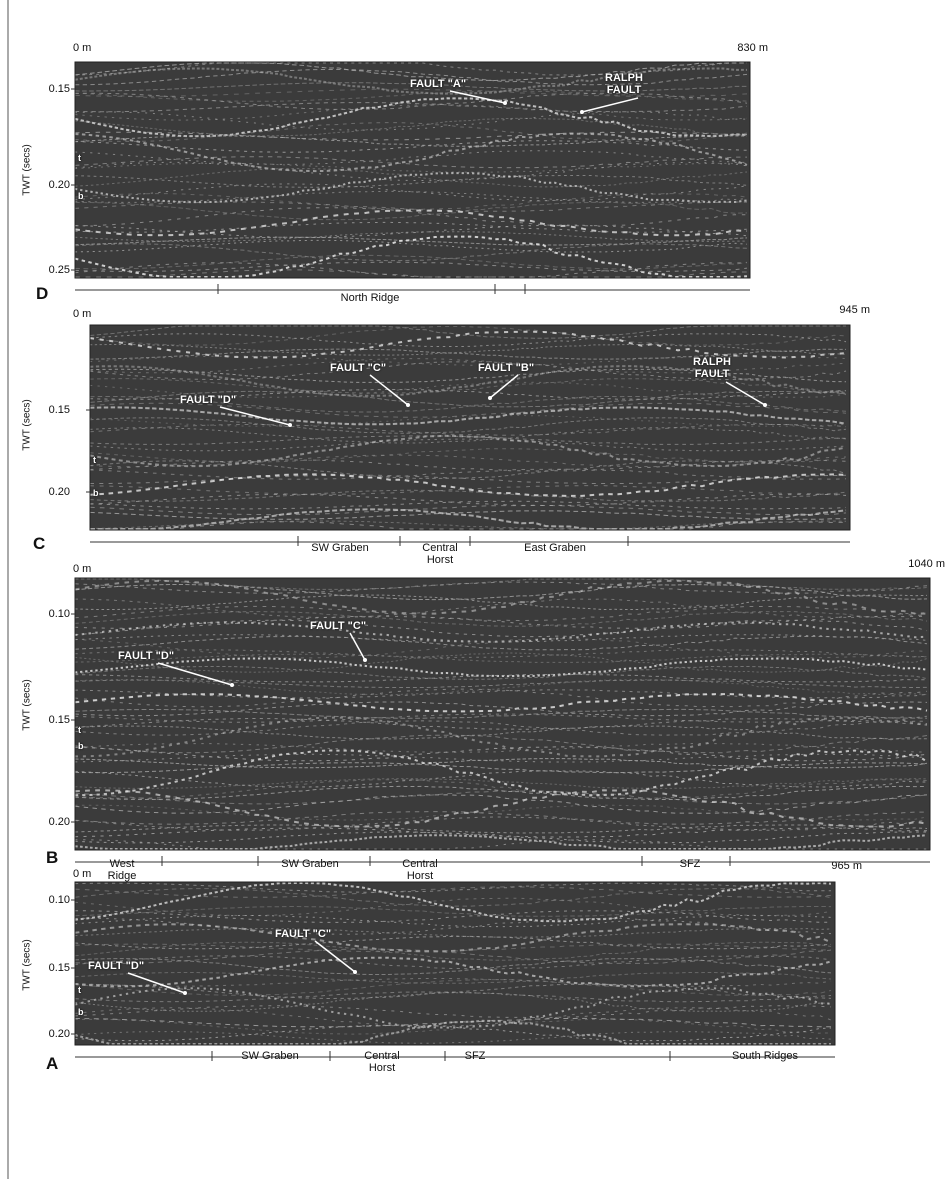 Image resolution: width=947 pixels, height=1179 pixels. Describe the element at coordinates (712, 368) in the screenshot. I see `fault-annotation: RALPH FAULT` at that location.